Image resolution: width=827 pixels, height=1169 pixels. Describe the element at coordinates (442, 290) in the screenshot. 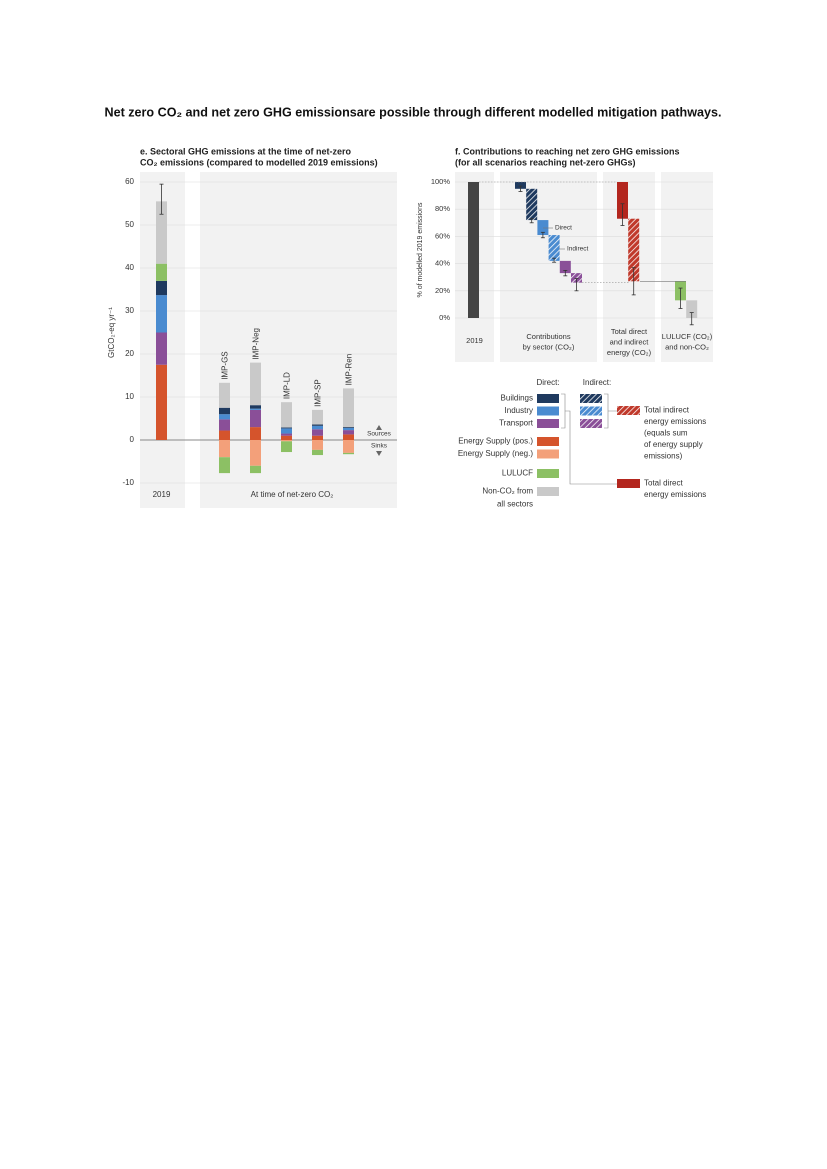

I see `y-tick-label: 20%` at that location.